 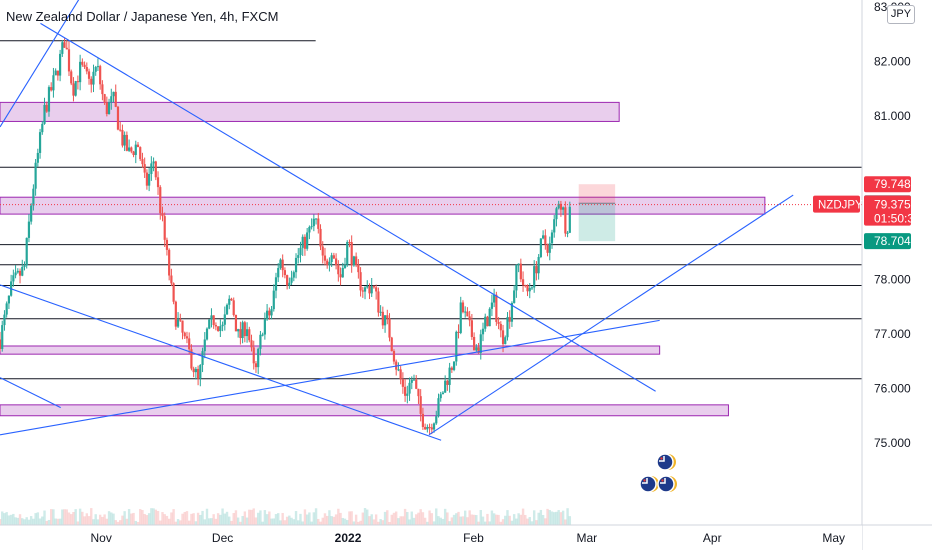 I want to click on currency-badge: JPY, so click(x=901, y=14).